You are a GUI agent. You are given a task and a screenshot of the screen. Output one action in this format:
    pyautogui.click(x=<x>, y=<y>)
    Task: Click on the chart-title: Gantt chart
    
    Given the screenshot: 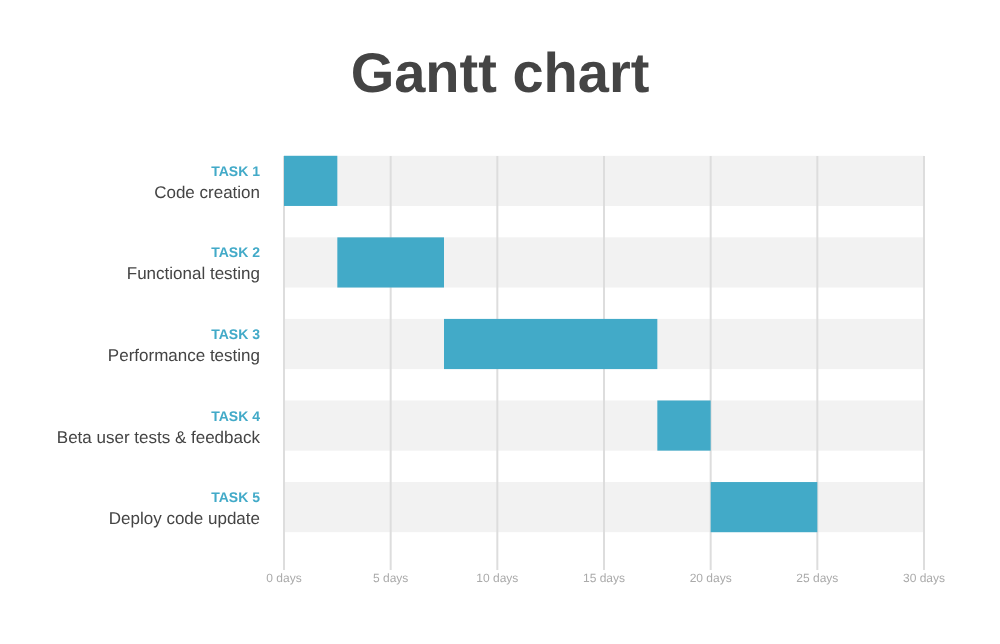 What is the action you would take?
    pyautogui.click(x=500, y=73)
    